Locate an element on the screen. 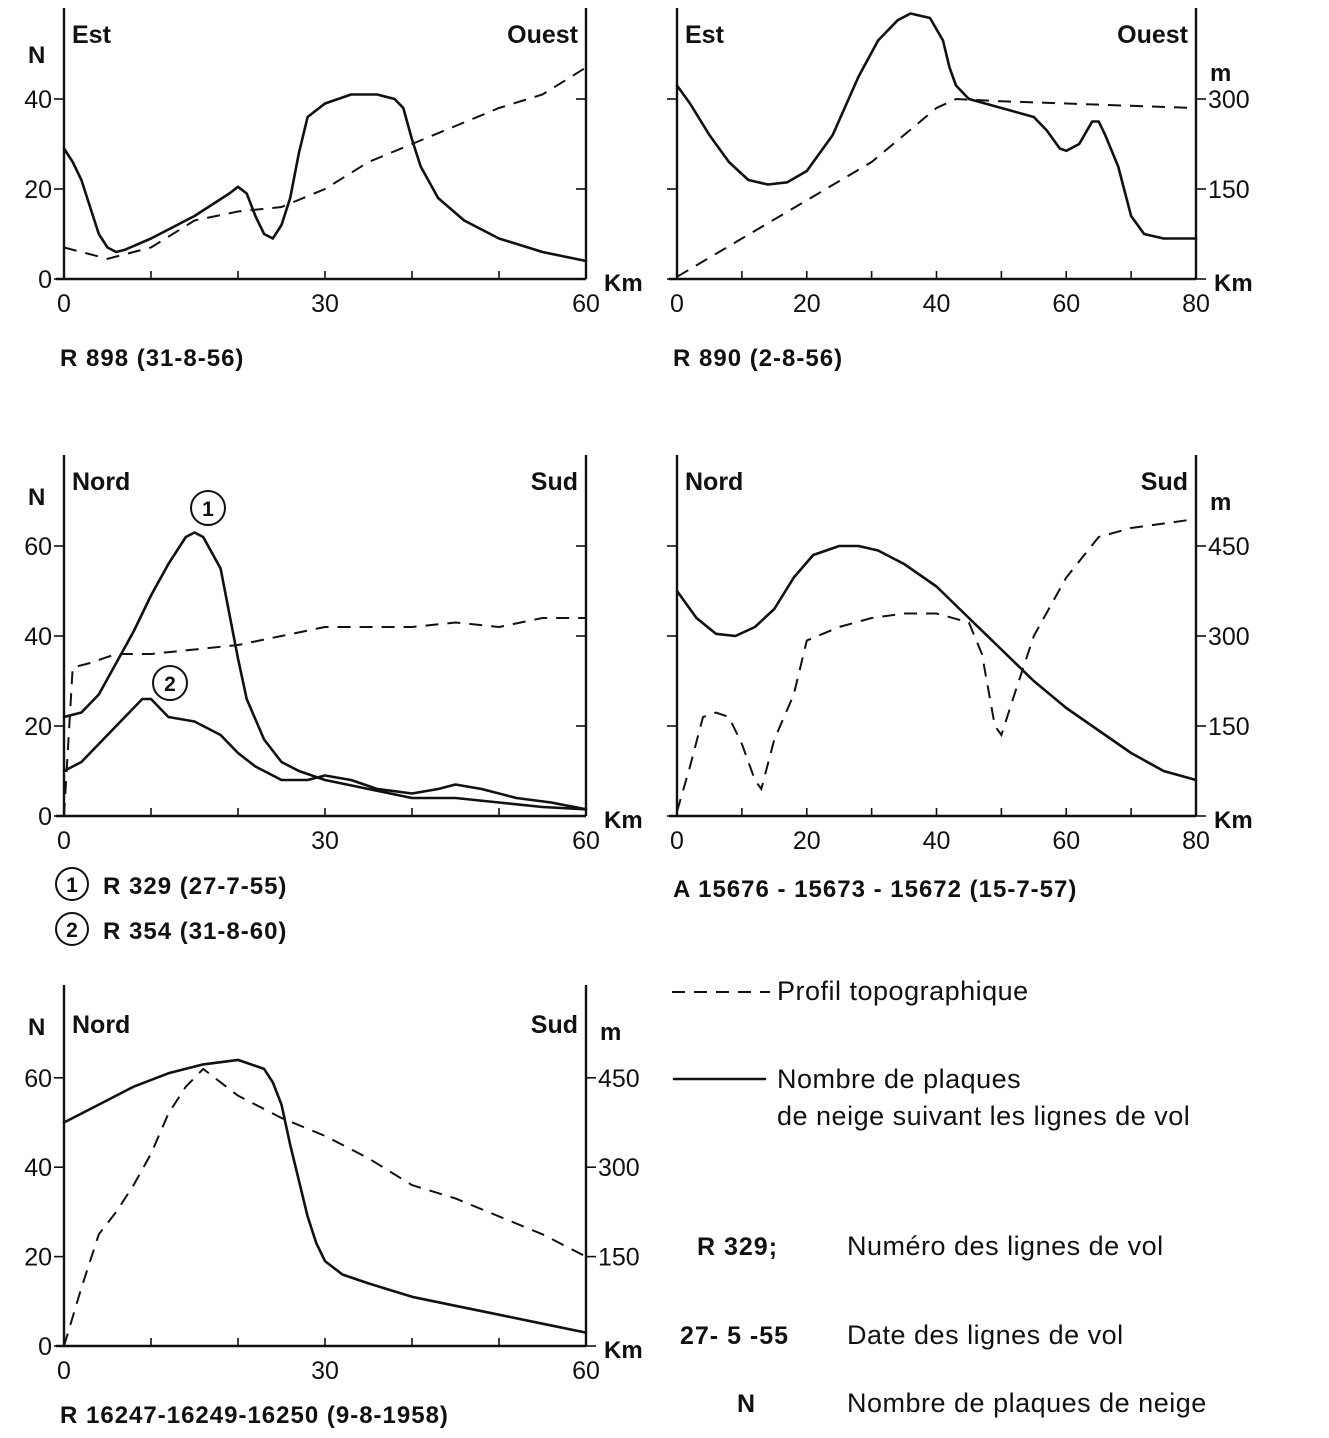  chart3-caption-2: 2 R 354 (31-8-60) is located at coordinates (171, 929).